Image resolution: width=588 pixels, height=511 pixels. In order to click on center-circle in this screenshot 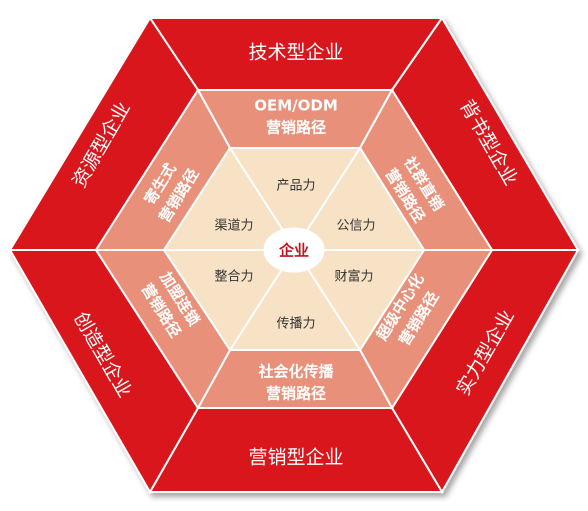, I will do `click(294, 250)`.